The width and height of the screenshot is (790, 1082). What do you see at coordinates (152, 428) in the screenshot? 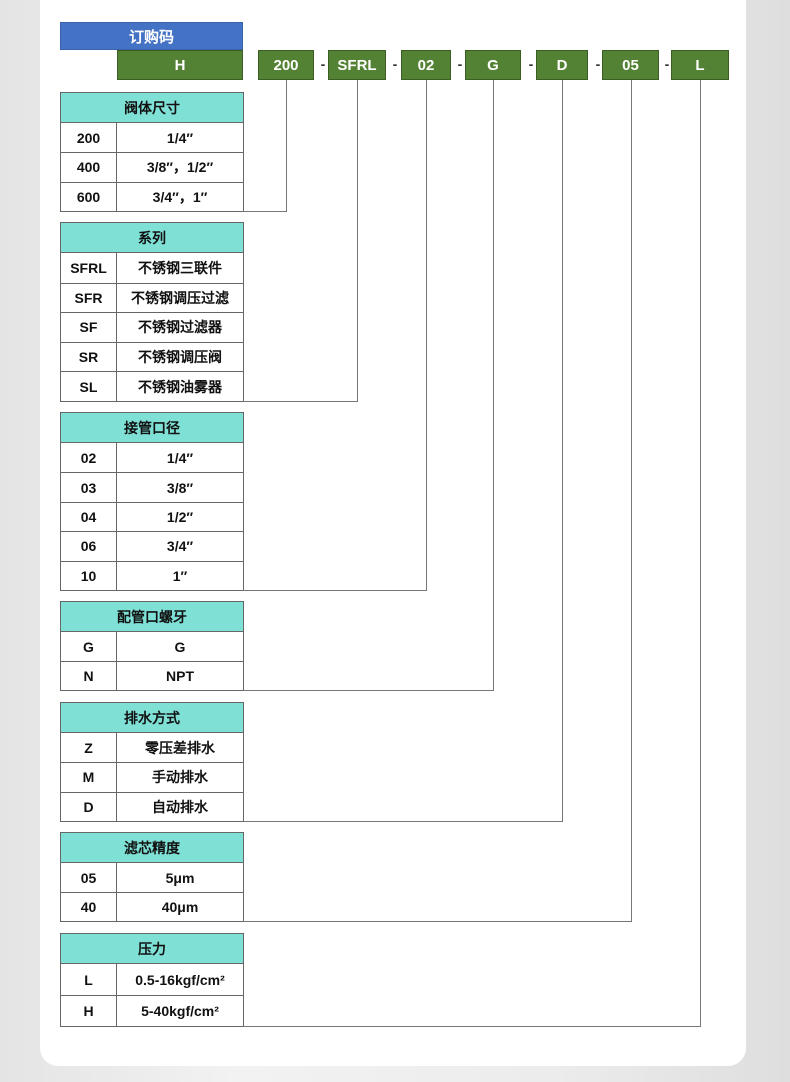
I see `table-header: 接管口径` at bounding box center [152, 428].